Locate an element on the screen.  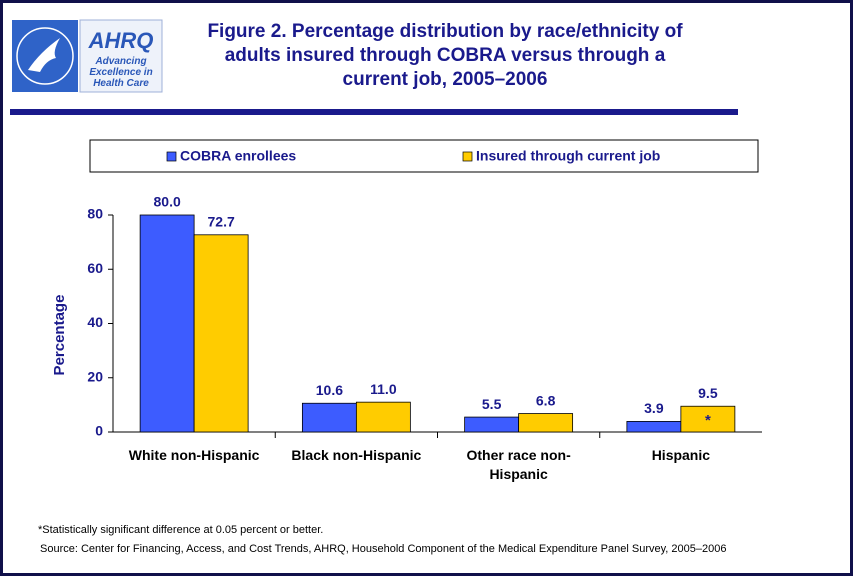
value-label: 72.7 is located at coordinates (221, 222).